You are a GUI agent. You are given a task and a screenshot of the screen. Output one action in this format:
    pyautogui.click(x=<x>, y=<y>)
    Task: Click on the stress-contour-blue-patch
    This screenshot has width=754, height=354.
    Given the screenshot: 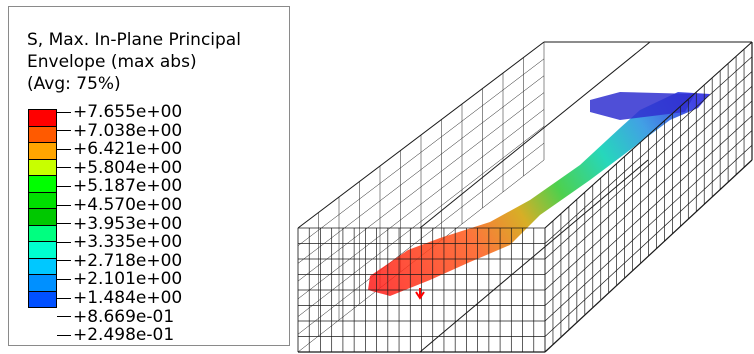 What is the action you would take?
    pyautogui.click(x=642, y=106)
    